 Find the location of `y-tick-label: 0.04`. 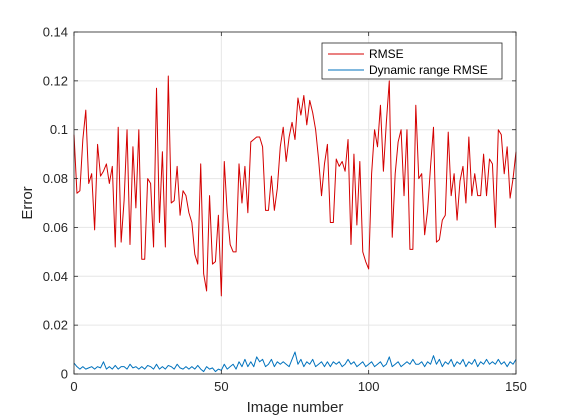

y-tick-label: 0.04 is located at coordinates (55, 276).